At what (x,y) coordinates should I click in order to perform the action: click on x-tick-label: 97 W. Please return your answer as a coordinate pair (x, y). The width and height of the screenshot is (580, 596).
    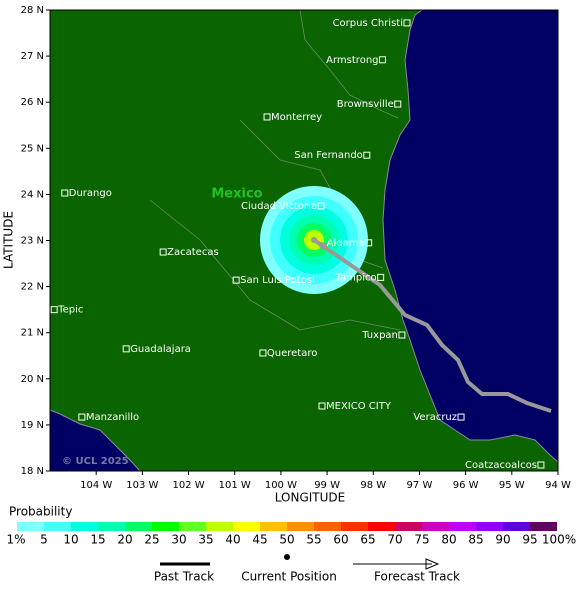
    Looking at the image, I should click on (420, 485).